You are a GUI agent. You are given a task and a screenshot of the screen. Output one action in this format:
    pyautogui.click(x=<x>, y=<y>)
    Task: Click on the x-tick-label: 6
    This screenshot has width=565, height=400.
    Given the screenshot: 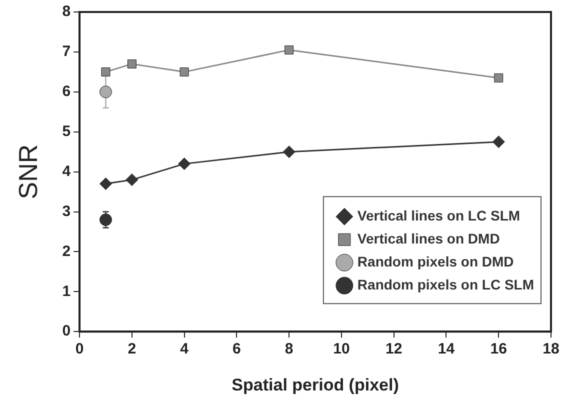 What is the action you would take?
    pyautogui.click(x=236, y=349)
    